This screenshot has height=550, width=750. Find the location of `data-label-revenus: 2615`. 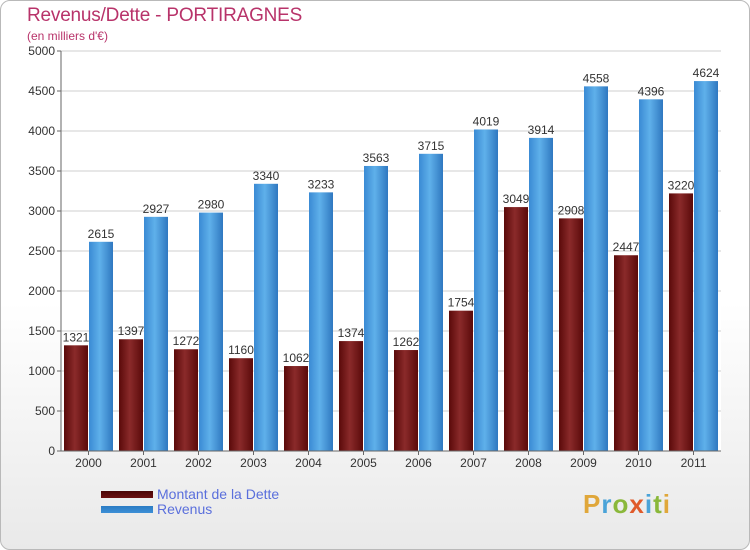

data-label-revenus: 2615 is located at coordinates (101, 234).